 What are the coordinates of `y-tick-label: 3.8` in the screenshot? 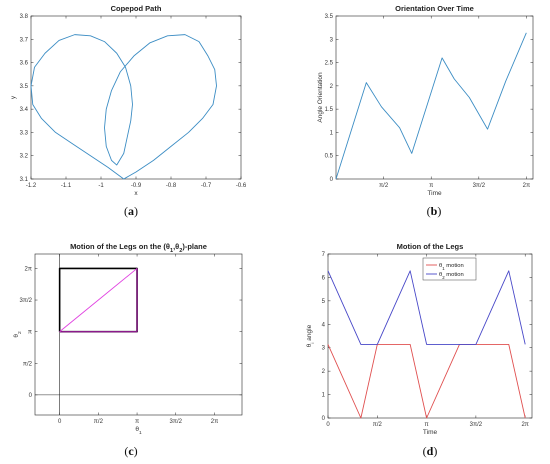 It's located at (24, 17).